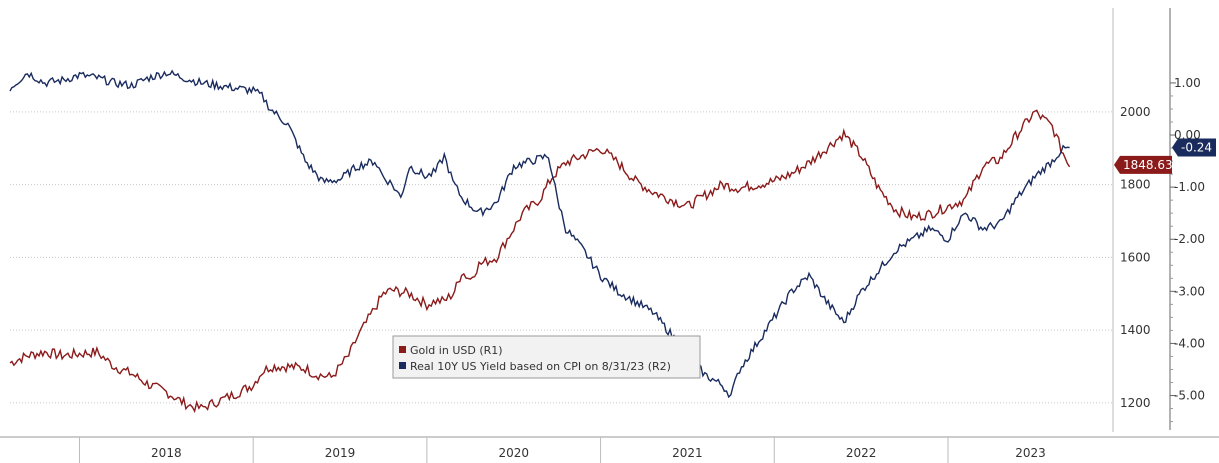 The height and width of the screenshot is (463, 1219). What do you see at coordinates (456, 350) in the screenshot?
I see `legend-label-gold: Gold in USD (R1)` at bounding box center [456, 350].